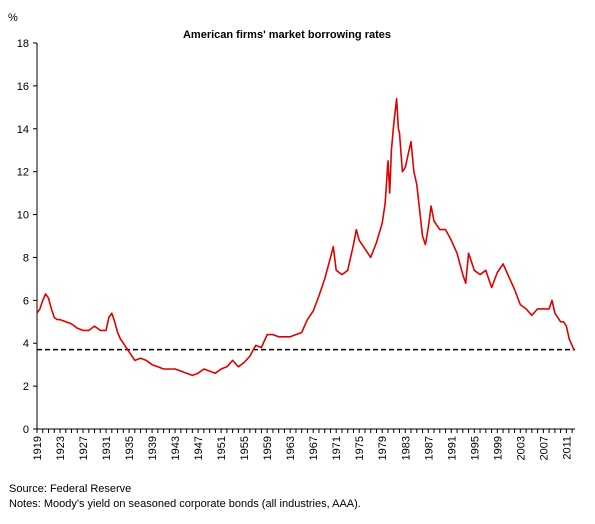 Image resolution: width=595 pixels, height=524 pixels. What do you see at coordinates (291, 448) in the screenshot?
I see `x-tick-label: 1963` at bounding box center [291, 448].